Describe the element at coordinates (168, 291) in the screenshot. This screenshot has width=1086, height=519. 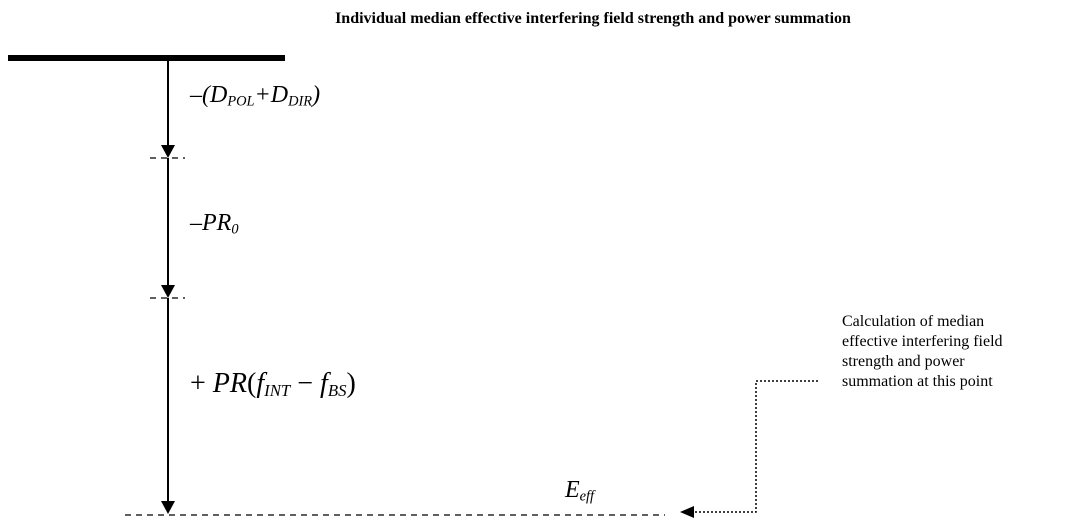
I see `arrow-2-head` at that location.